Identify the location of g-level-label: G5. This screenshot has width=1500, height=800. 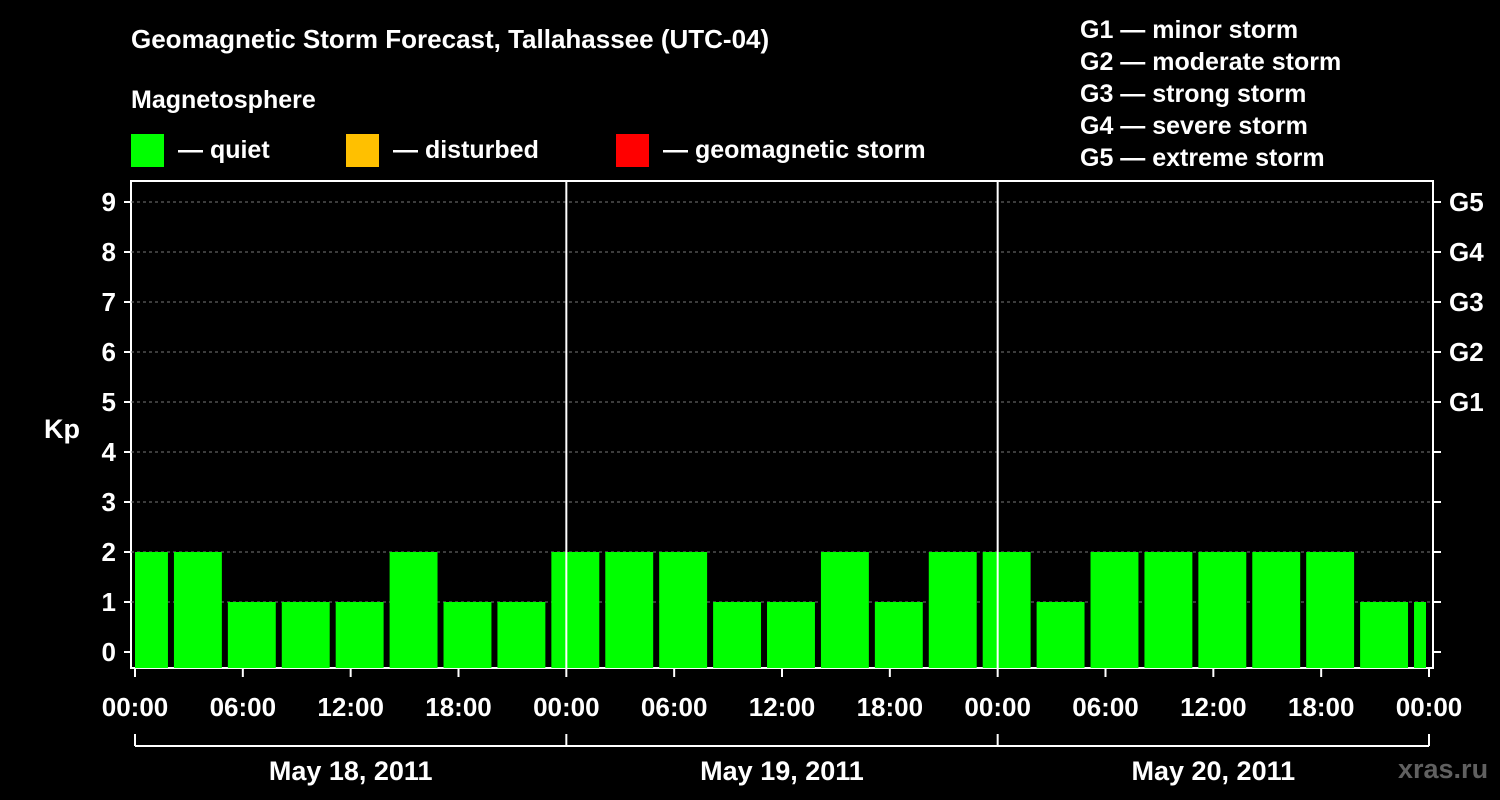
(1466, 202).